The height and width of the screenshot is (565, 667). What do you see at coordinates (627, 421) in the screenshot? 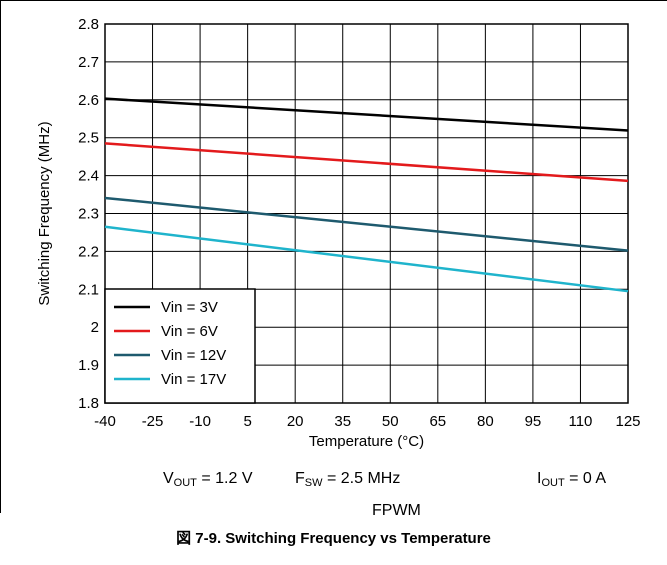
I see `x-tick-label: 125` at bounding box center [627, 421].